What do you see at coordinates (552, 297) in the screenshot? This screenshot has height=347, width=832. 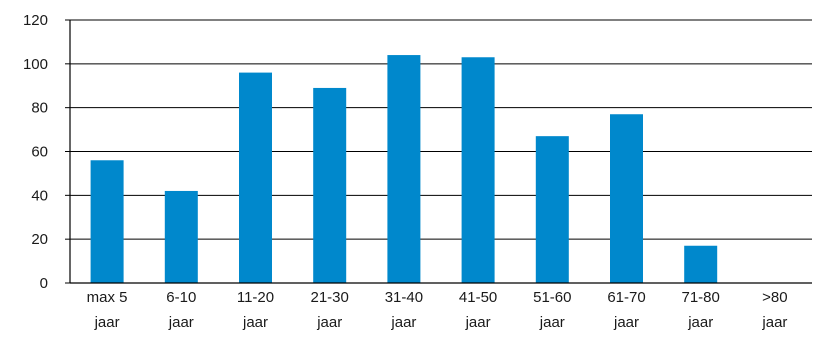 I see `x-tick-label: 51-60` at bounding box center [552, 297].